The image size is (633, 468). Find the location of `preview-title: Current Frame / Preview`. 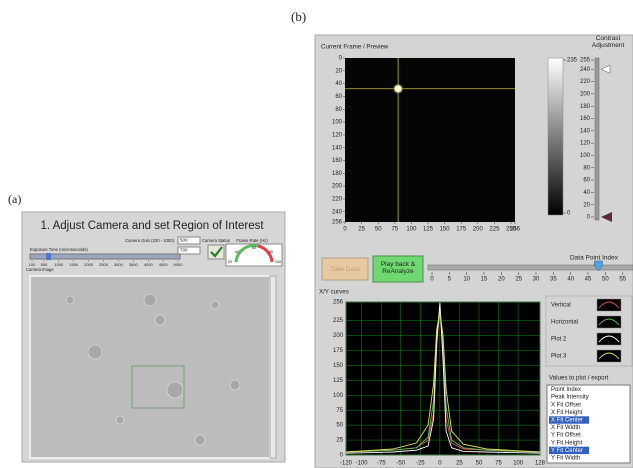

preview-title: Current Frame / Preview is located at coordinates (355, 47).